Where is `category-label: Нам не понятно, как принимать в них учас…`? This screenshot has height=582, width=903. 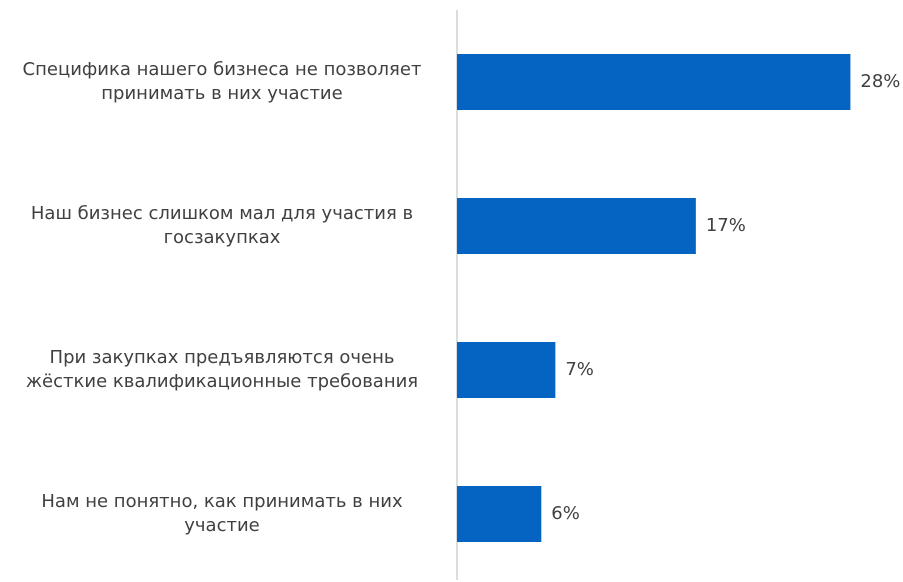
category-label: Нам не понятно, как принимать в них учас… is located at coordinates (222, 513).